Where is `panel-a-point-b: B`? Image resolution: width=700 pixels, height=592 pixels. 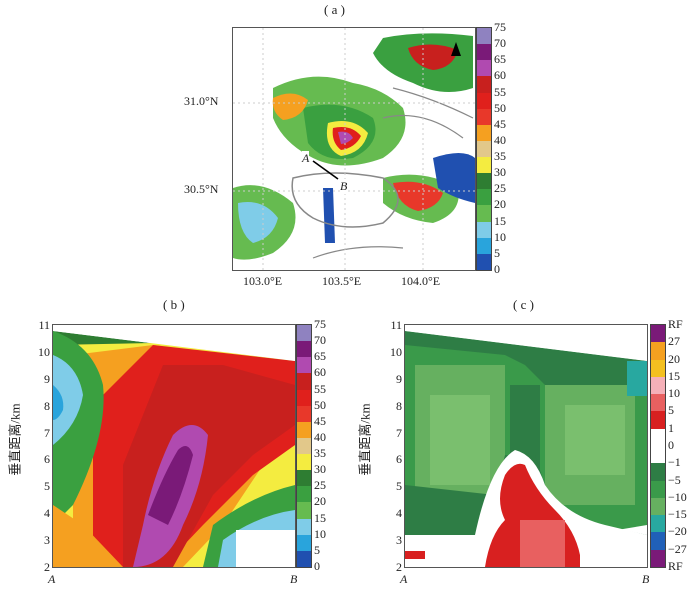
panel-a-point-b: B is located at coordinates (344, 186).